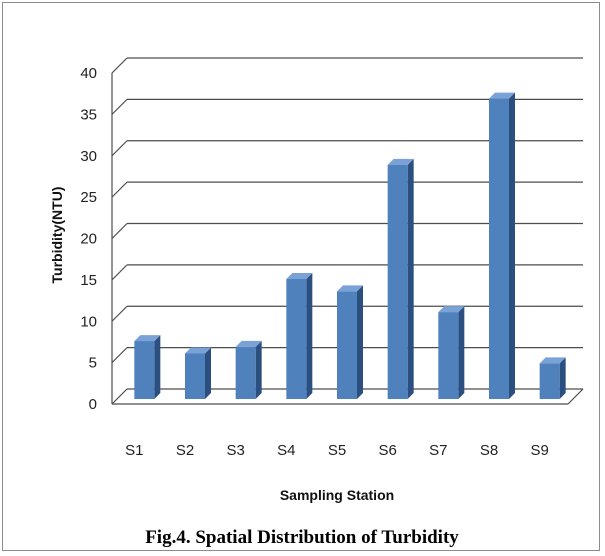 The image size is (605, 556). I want to click on bar-S9, so click(552, 378).